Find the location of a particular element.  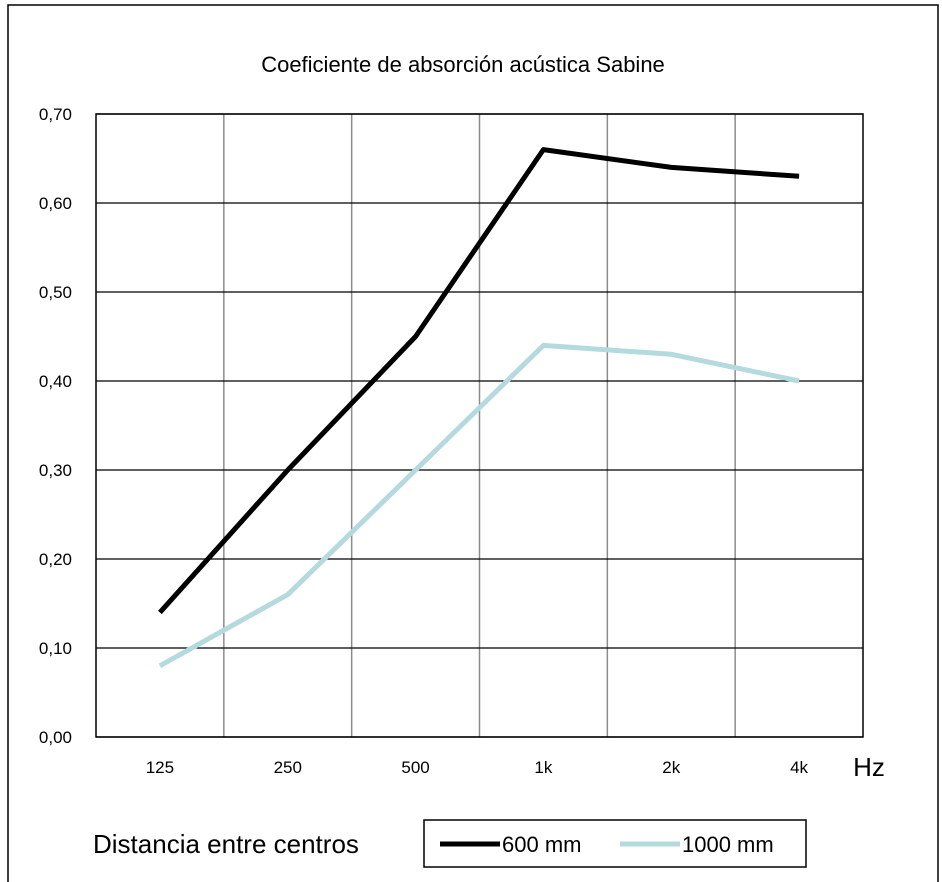

legend: 600 mm 1000 mm is located at coordinates (615, 843).